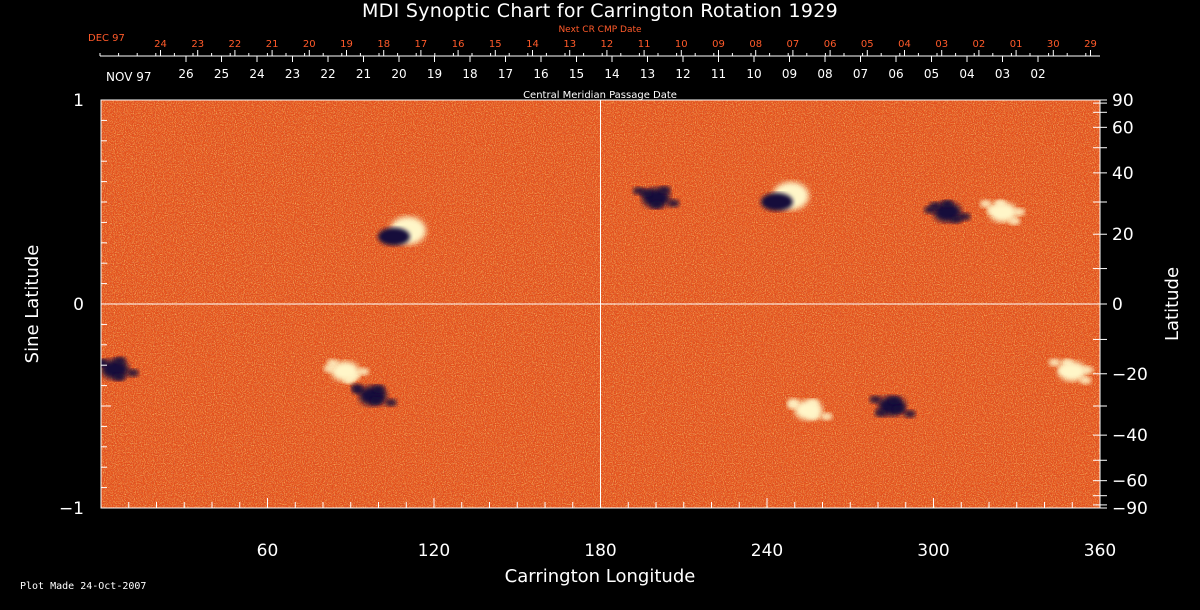 This screenshot has width=1200, height=610. Describe the element at coordinates (824, 74) in the screenshot. I see `top-white-tick-label: 08` at that location.